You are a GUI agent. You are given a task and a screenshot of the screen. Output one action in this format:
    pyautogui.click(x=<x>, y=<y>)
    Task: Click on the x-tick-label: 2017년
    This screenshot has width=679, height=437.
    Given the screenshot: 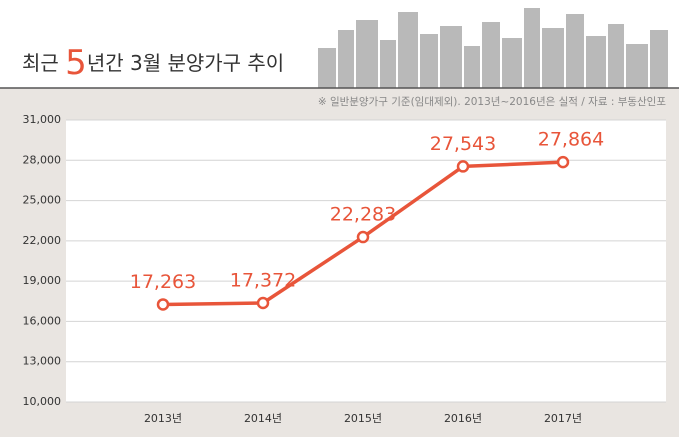 What is the action you would take?
    pyautogui.click(x=563, y=418)
    